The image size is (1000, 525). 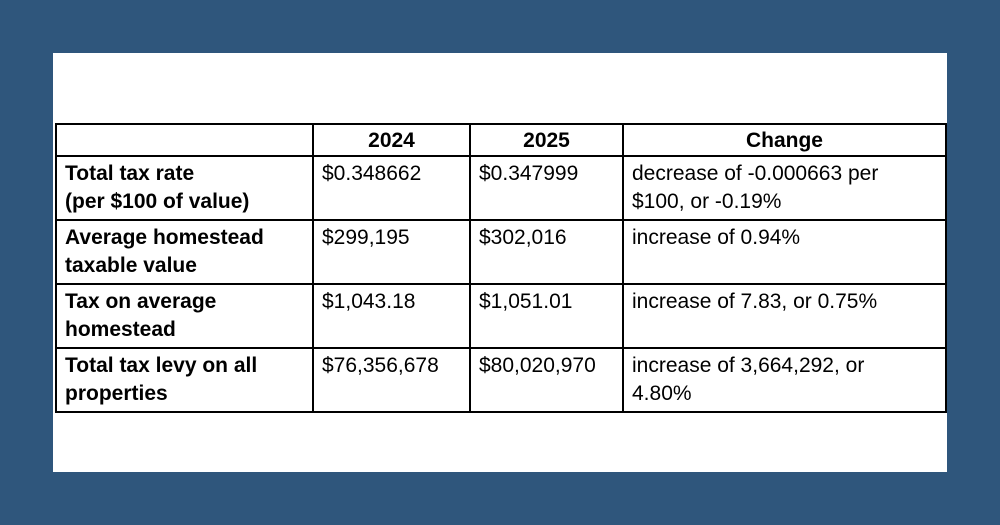 What do you see at coordinates (662, 393) in the screenshot?
I see `change-line: 4.80%` at bounding box center [662, 393].